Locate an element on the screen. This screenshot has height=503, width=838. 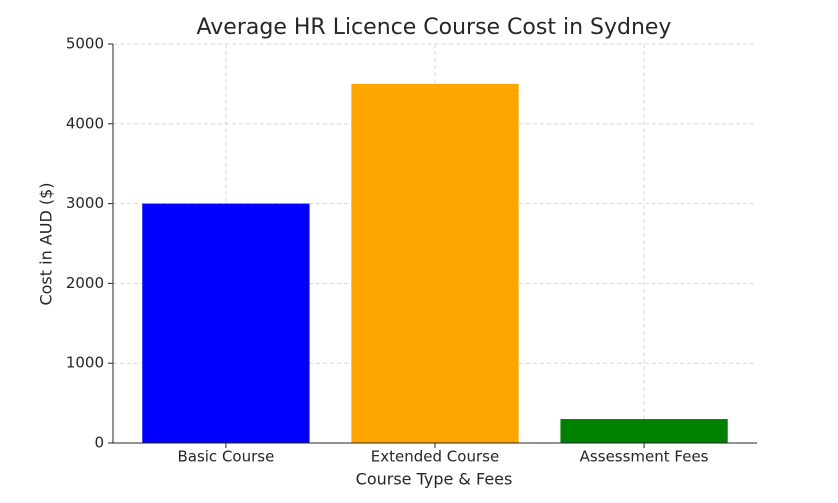
x-tick-label: Assessment Fees is located at coordinates (644, 457).